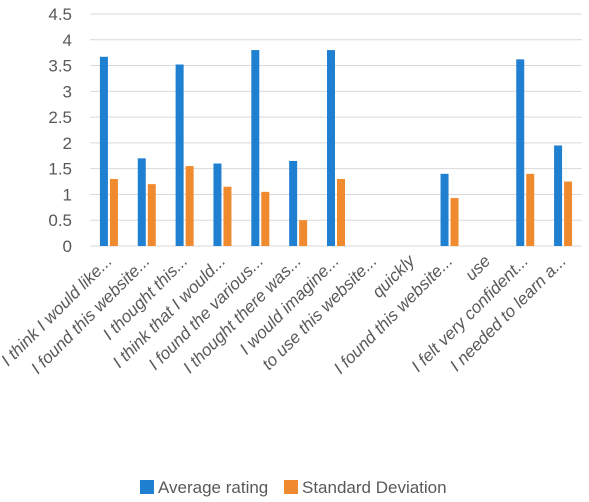  I want to click on y-tick-label: 2, so click(67, 143).